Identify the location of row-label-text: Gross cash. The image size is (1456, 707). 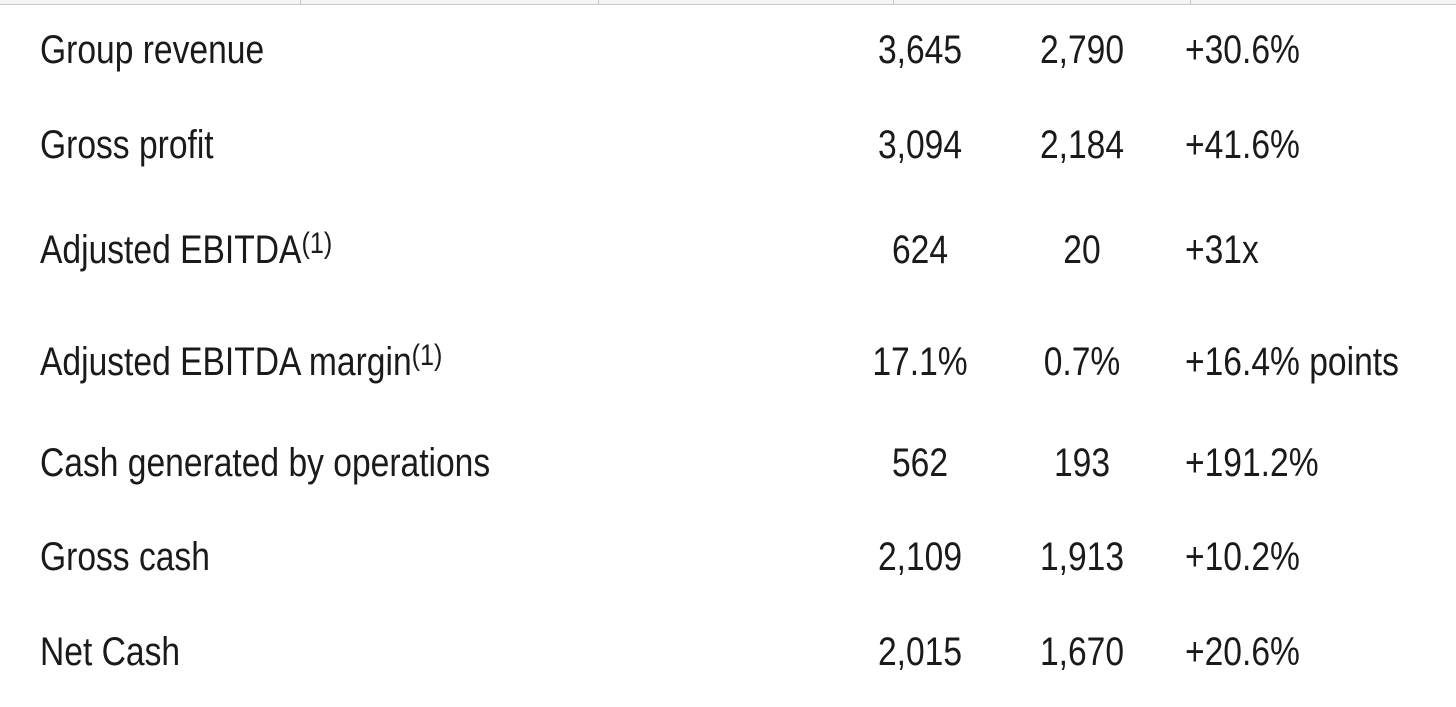
(125, 557).